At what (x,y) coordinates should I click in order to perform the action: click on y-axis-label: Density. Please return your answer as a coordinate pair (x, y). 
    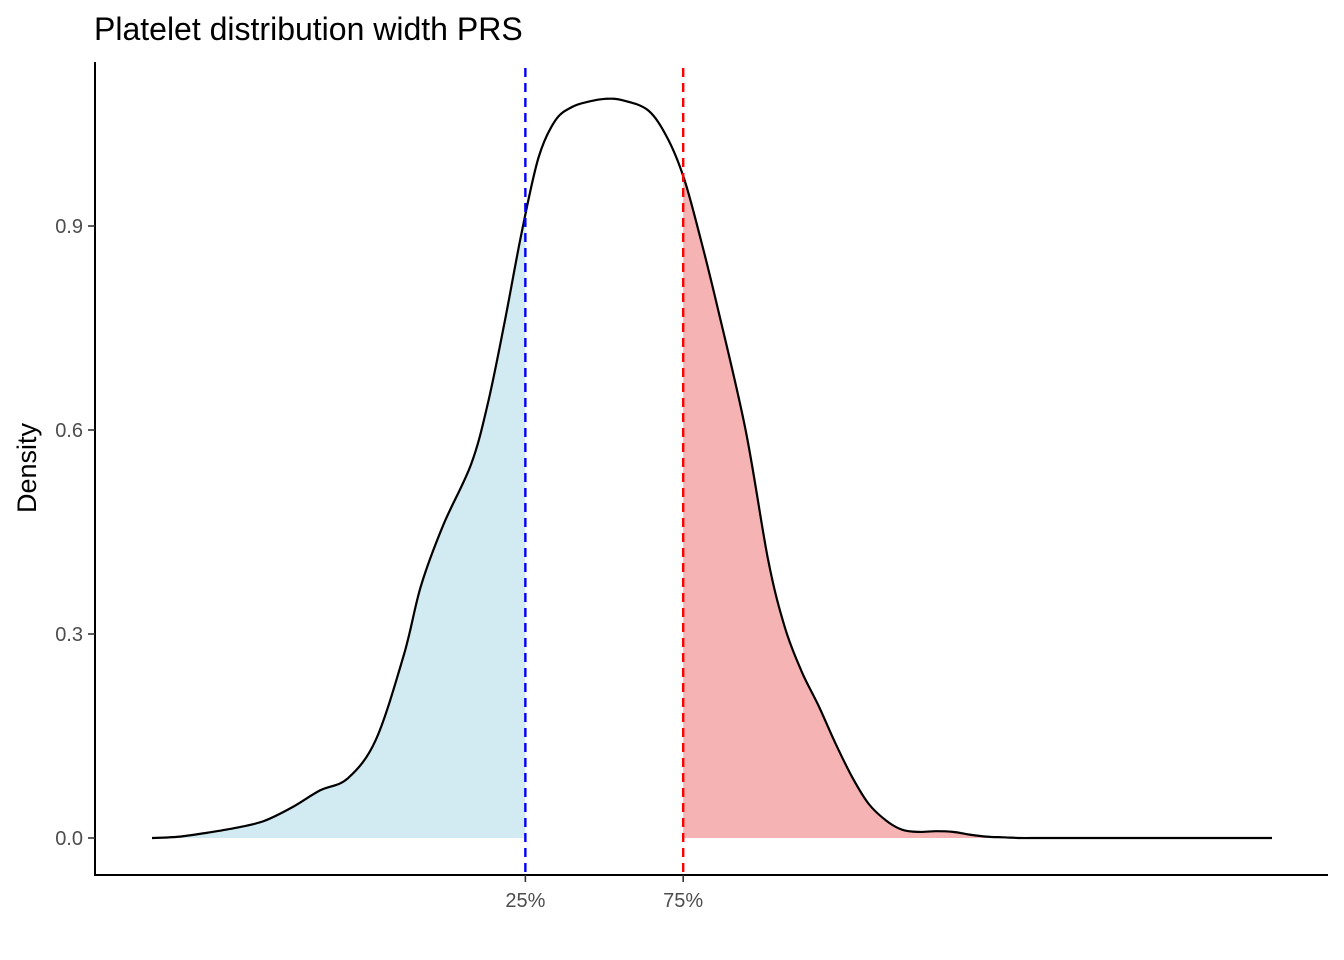
    Looking at the image, I should click on (27, 467).